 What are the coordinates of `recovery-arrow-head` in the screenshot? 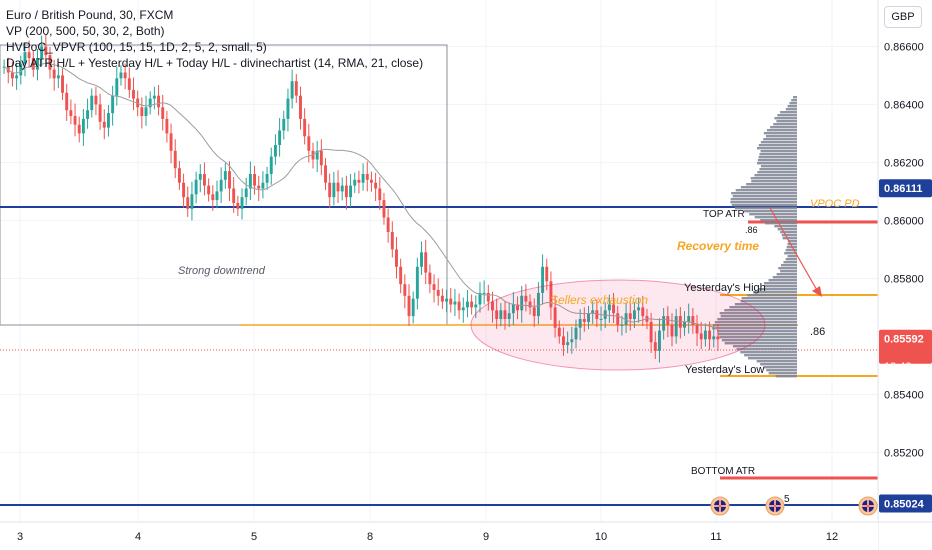 It's located at (817, 291).